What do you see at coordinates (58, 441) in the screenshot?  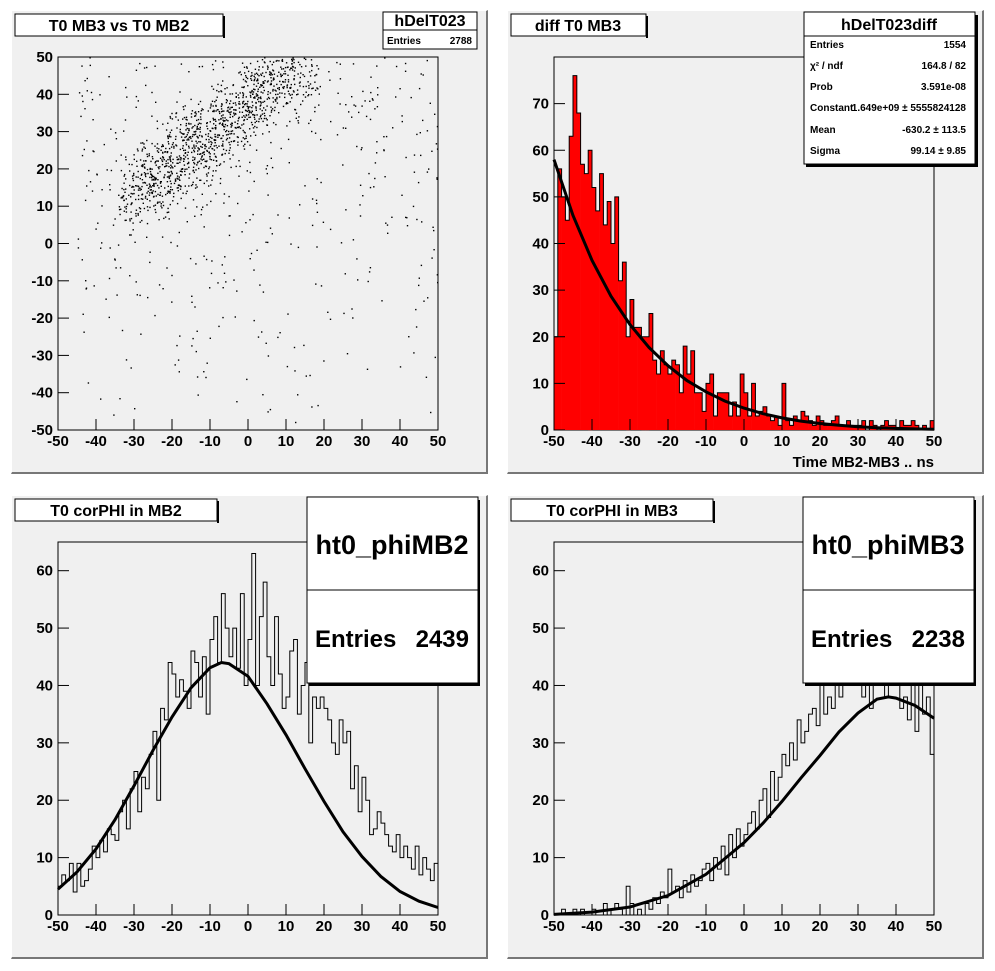 I see `x-tick-label: -50` at bounding box center [58, 441].